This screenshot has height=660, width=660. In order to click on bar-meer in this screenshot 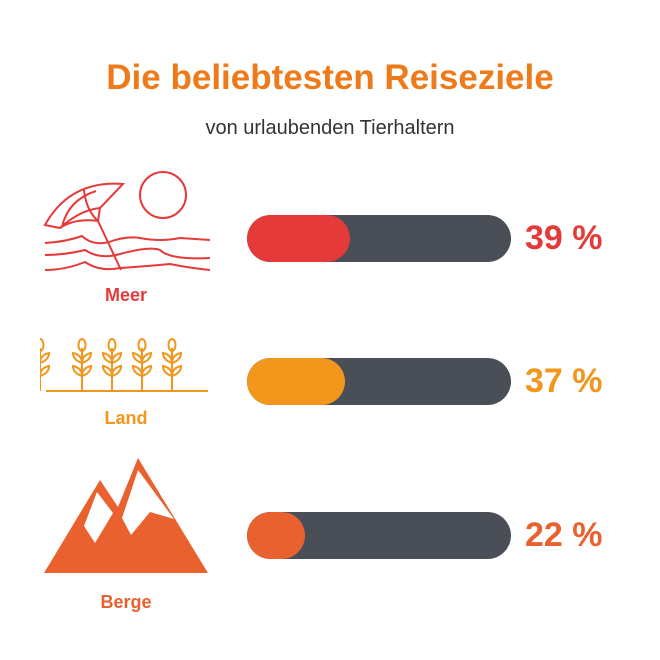, I will do `click(298, 238)`.